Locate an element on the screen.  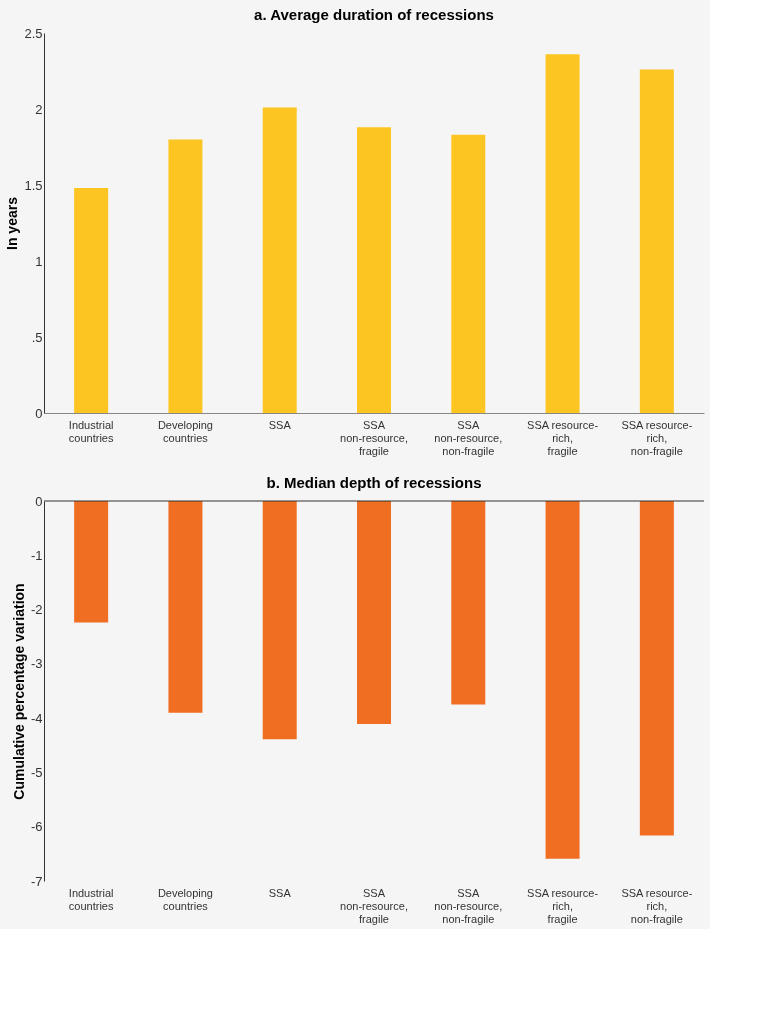
y-axis-title: Cumulative percentage variation is located at coordinates (18, 691).